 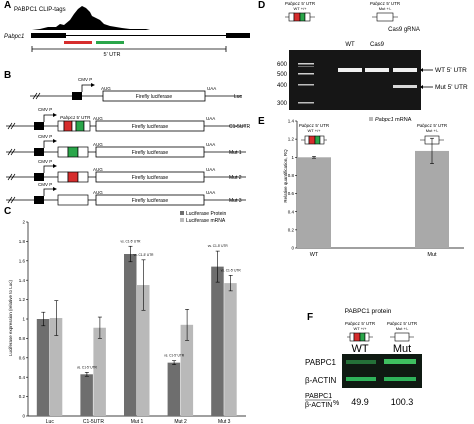 I want to click on panel-d-letter: D, so click(x=261, y=5).